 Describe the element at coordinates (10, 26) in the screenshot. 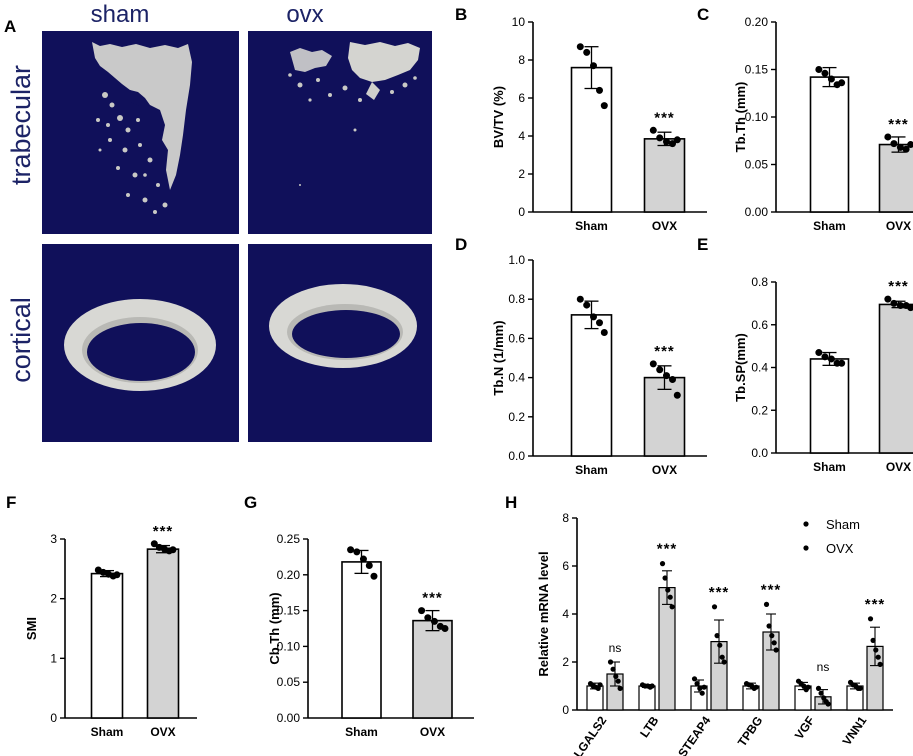

I see `panel-label-a: A` at that location.